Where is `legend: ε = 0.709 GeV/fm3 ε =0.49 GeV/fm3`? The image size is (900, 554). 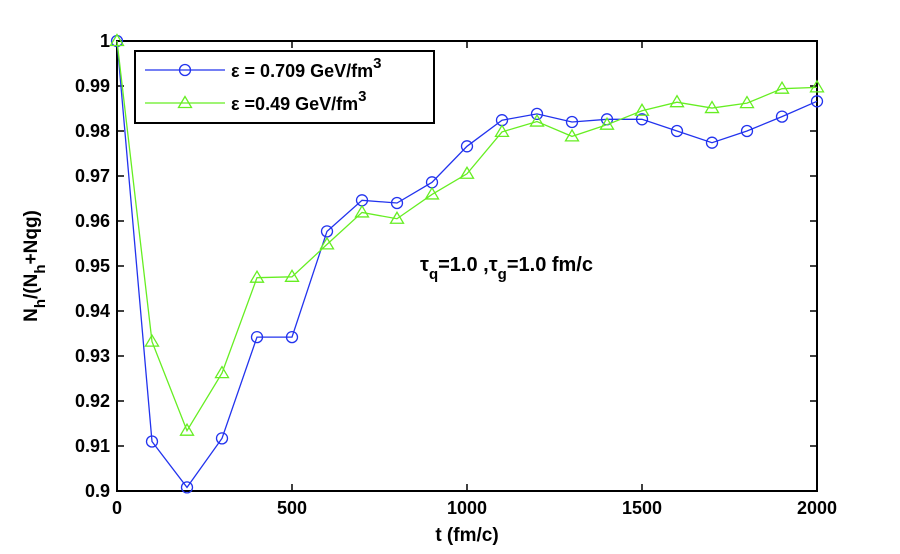
legend: ε = 0.709 GeV/fm3 ε =0.49 GeV/fm3 is located at coordinates (284, 87).